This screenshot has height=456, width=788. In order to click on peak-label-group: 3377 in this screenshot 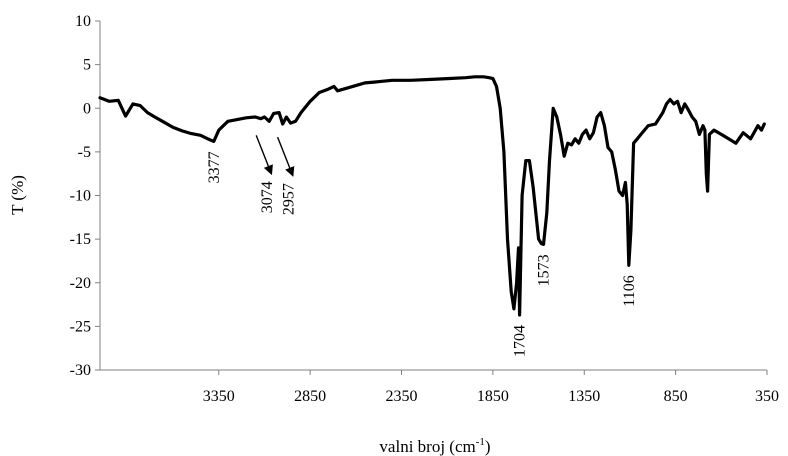, I will do `click(214, 167)`.